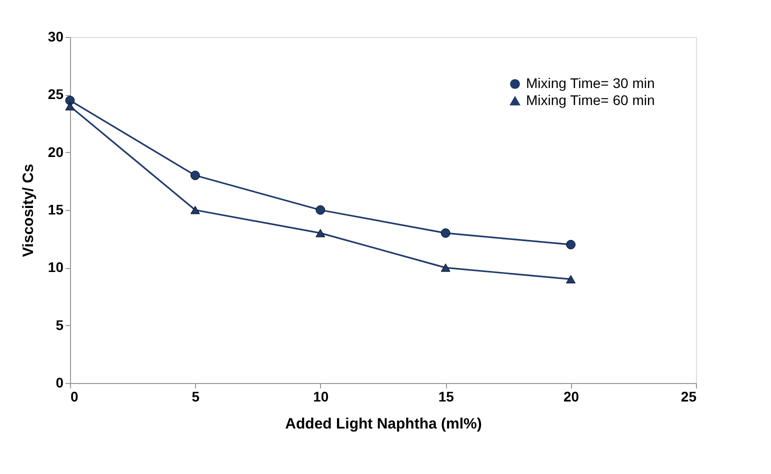 The height and width of the screenshot is (474, 771). What do you see at coordinates (383, 424) in the screenshot?
I see `x-axis-title: Added Light Naphtha (ml%)` at bounding box center [383, 424].